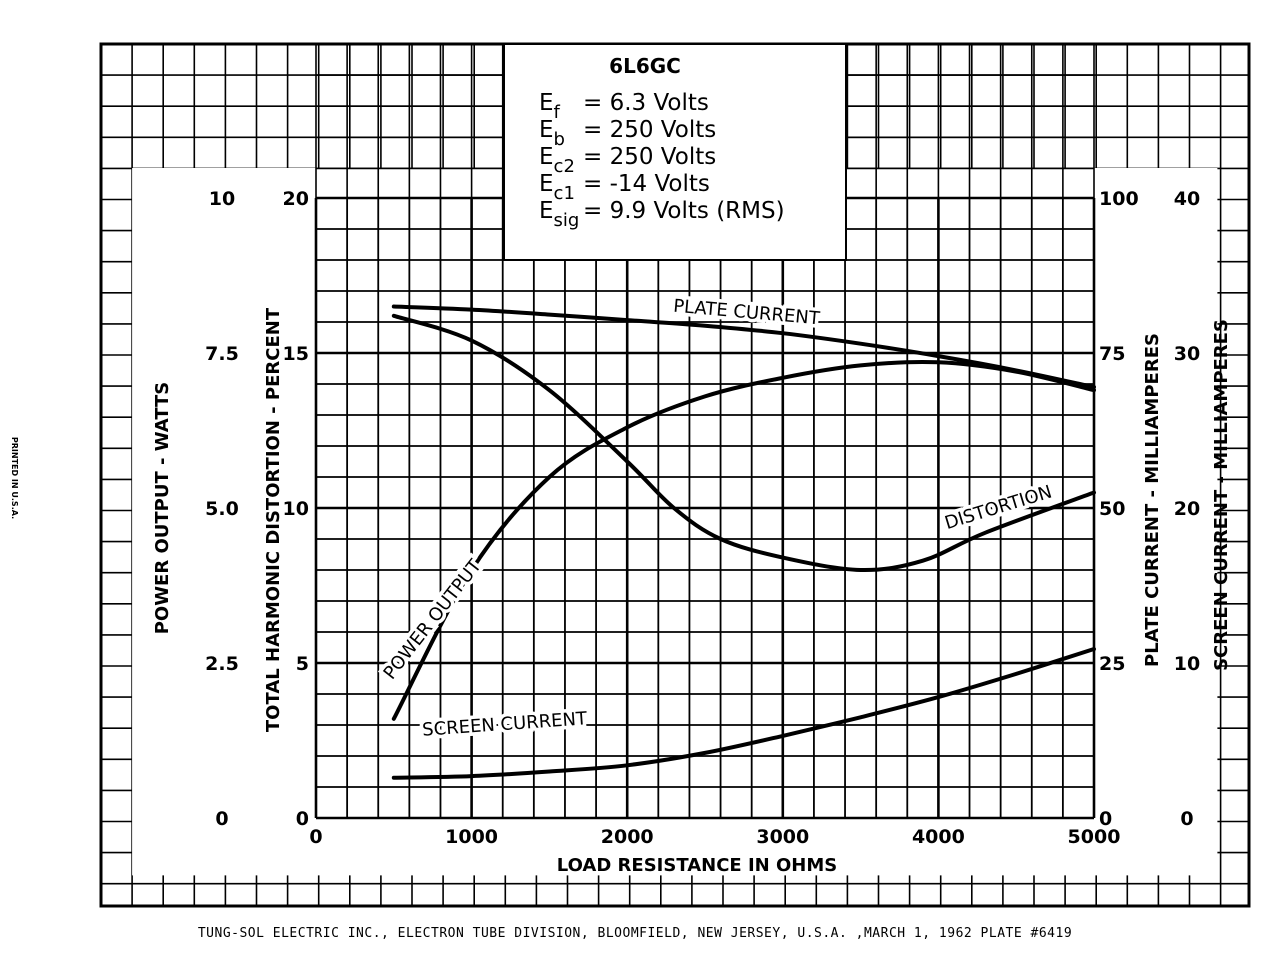 This screenshot has width=1270, height=956. What do you see at coordinates (302, 819) in the screenshot?
I see `distortion-tick-label: 0` at bounding box center [302, 819].